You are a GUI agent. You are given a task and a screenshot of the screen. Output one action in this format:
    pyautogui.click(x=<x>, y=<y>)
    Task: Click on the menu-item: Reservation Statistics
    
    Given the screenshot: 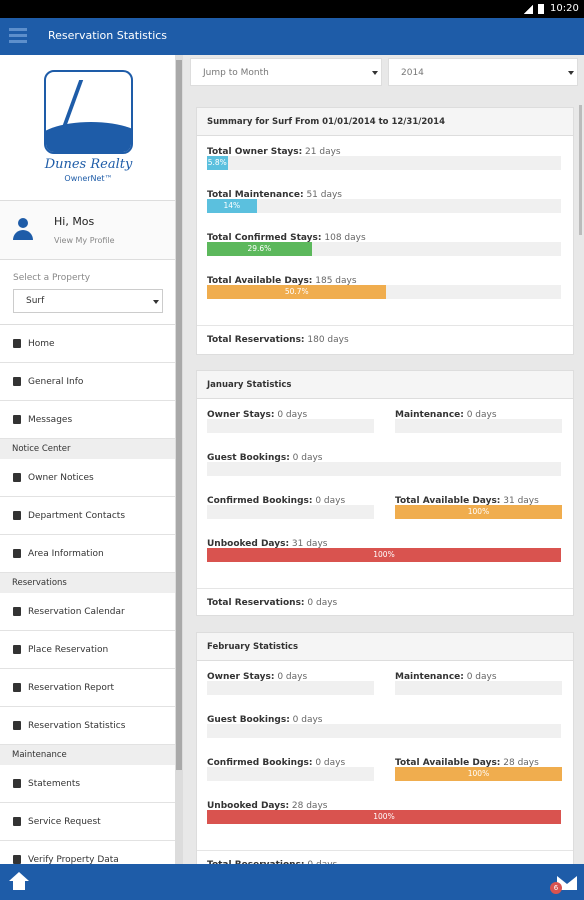 What is the action you would take?
    pyautogui.click(x=87, y=726)
    